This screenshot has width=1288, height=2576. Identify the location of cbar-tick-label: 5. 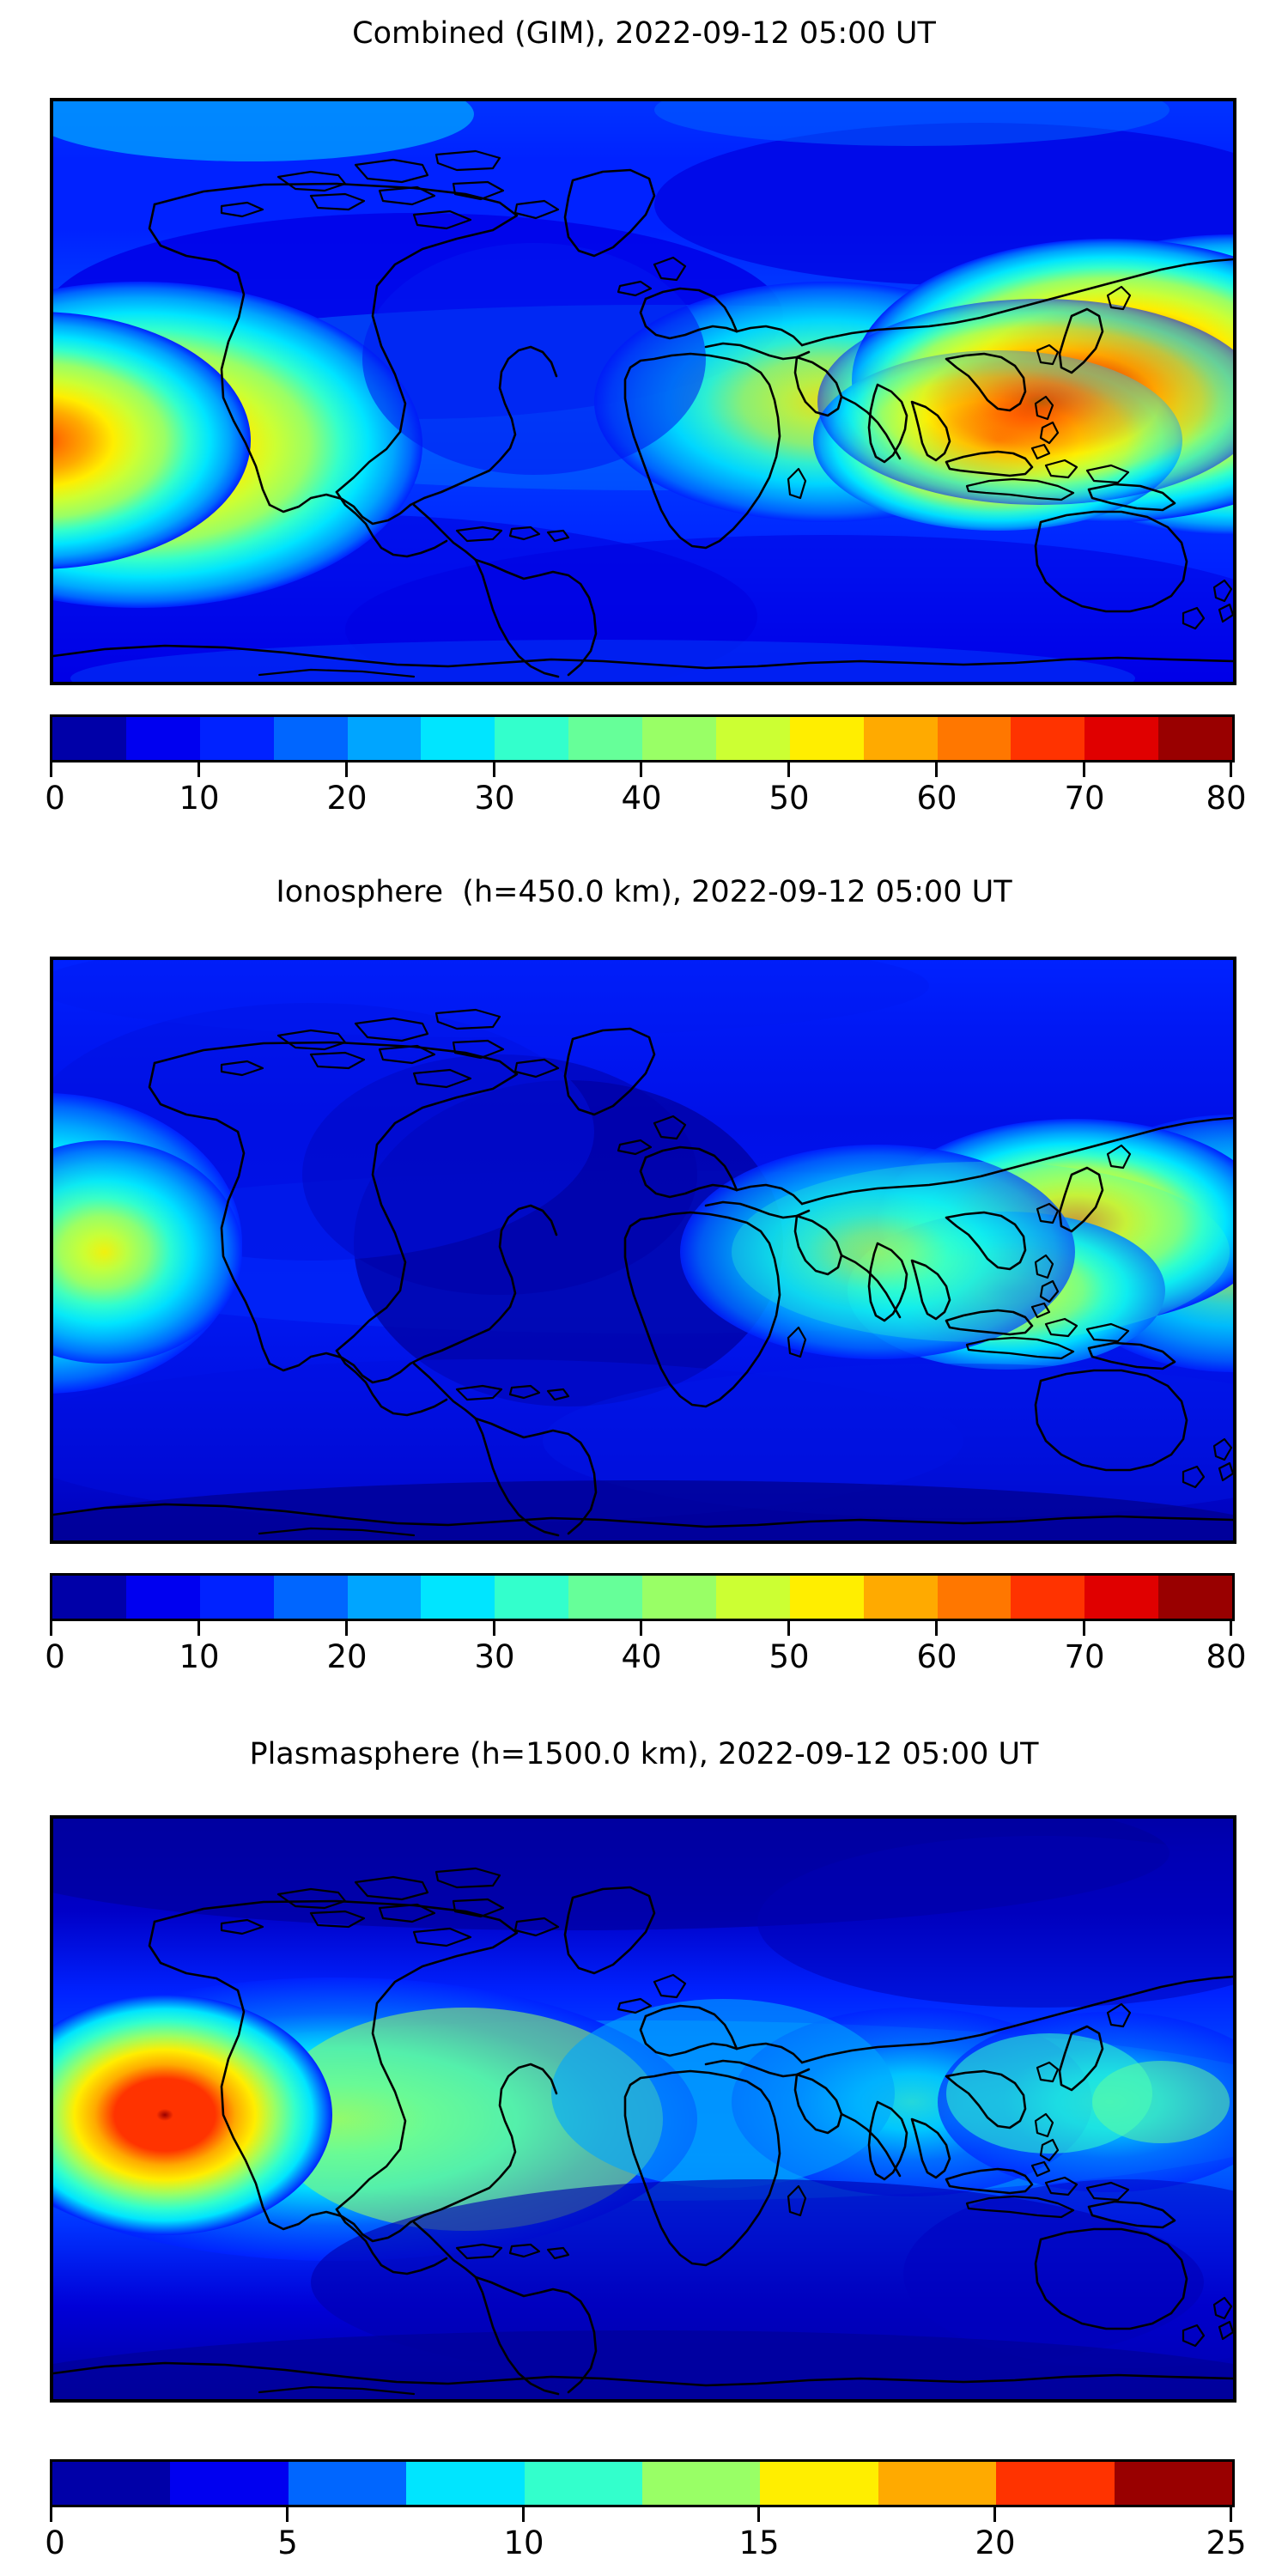
(287, 2543).